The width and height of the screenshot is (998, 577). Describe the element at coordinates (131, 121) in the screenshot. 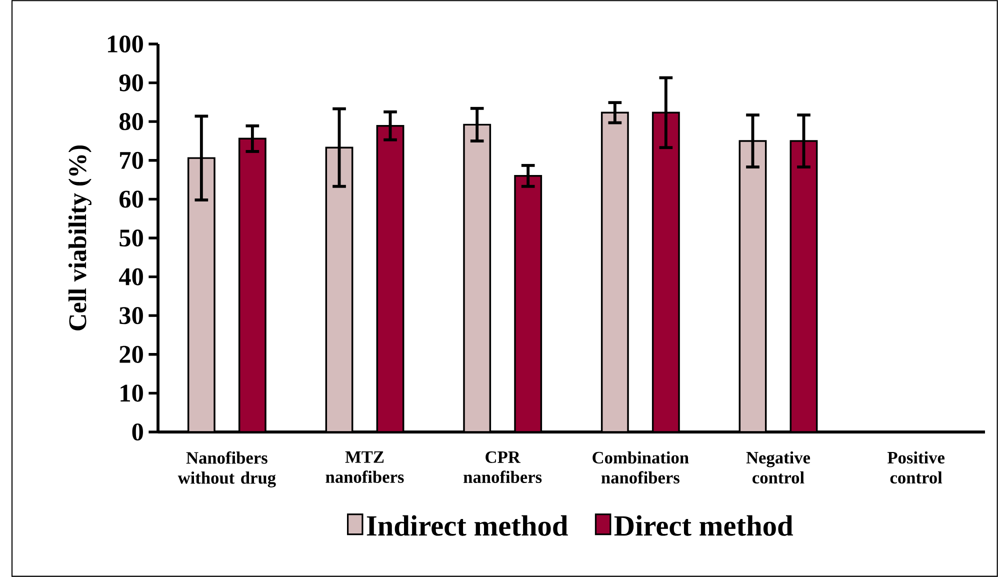

I see `y-tick-label: 80` at that location.